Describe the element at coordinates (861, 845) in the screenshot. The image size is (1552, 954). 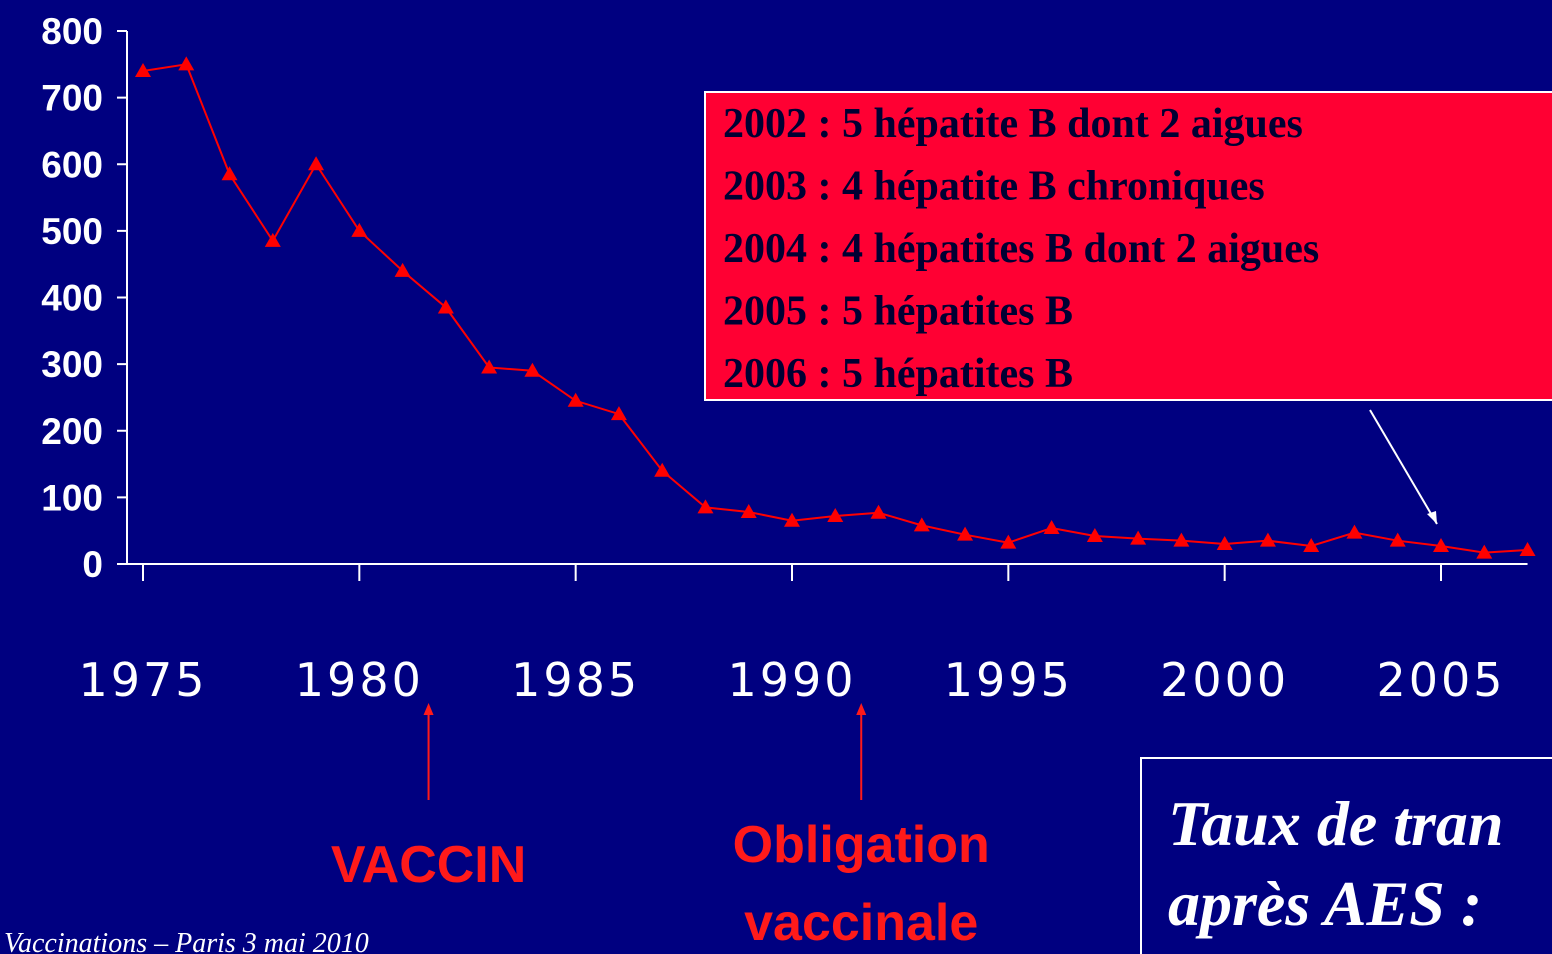
I see `annotation-label: Obligation` at that location.